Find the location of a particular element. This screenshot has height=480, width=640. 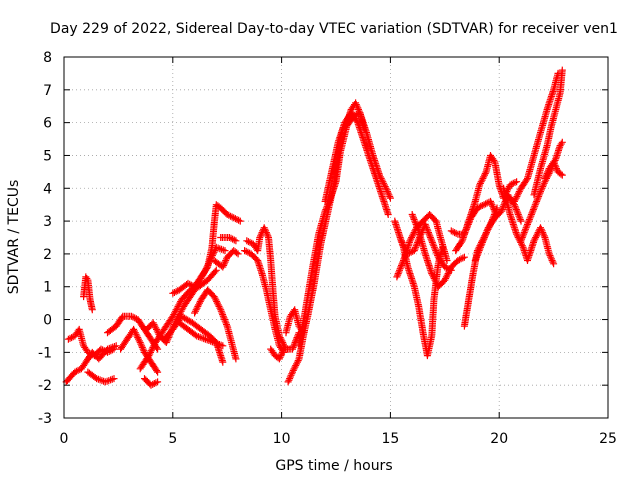

y-axis-label: SDTVAR / TECUs is located at coordinates (14, 237).